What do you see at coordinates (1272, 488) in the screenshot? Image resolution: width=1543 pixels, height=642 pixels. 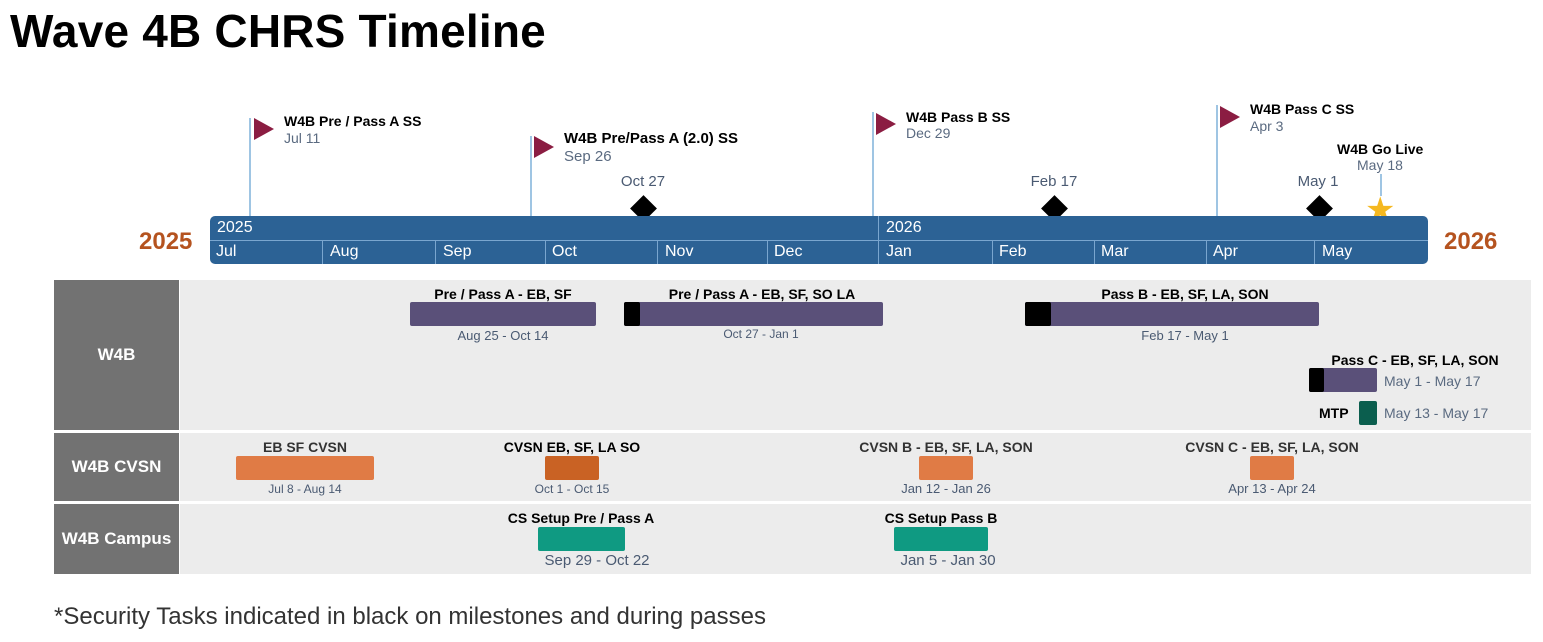 I see `task-date: Apr 13 - Apr 24` at bounding box center [1272, 488].